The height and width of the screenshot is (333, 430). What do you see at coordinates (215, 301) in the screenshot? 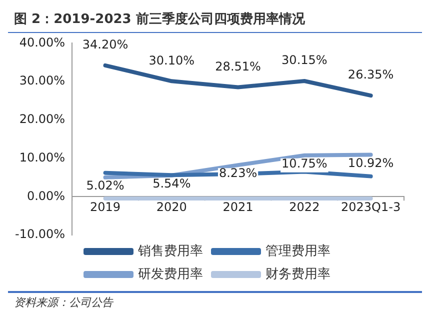
I see `text: 资料来源：公司公告` at bounding box center [215, 301].